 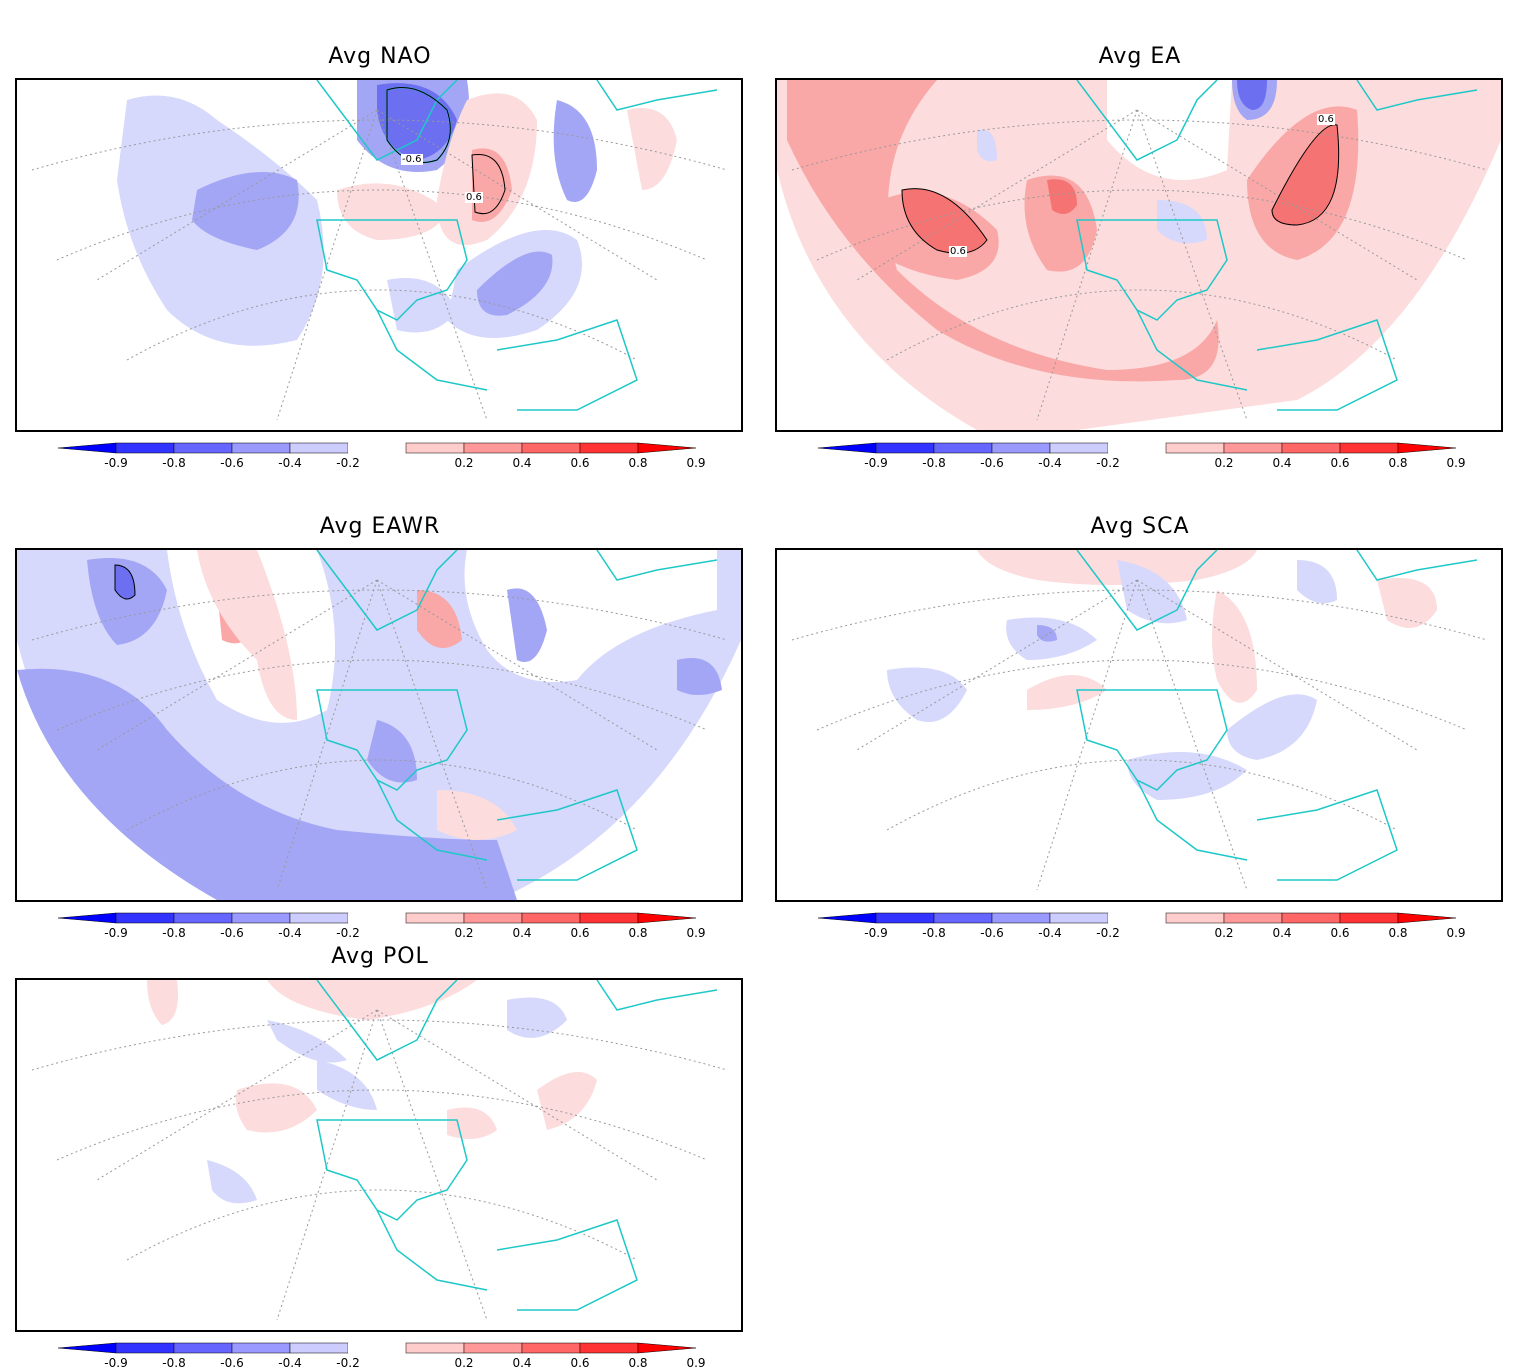 I want to click on white-gap, so click(x=1169, y=130).